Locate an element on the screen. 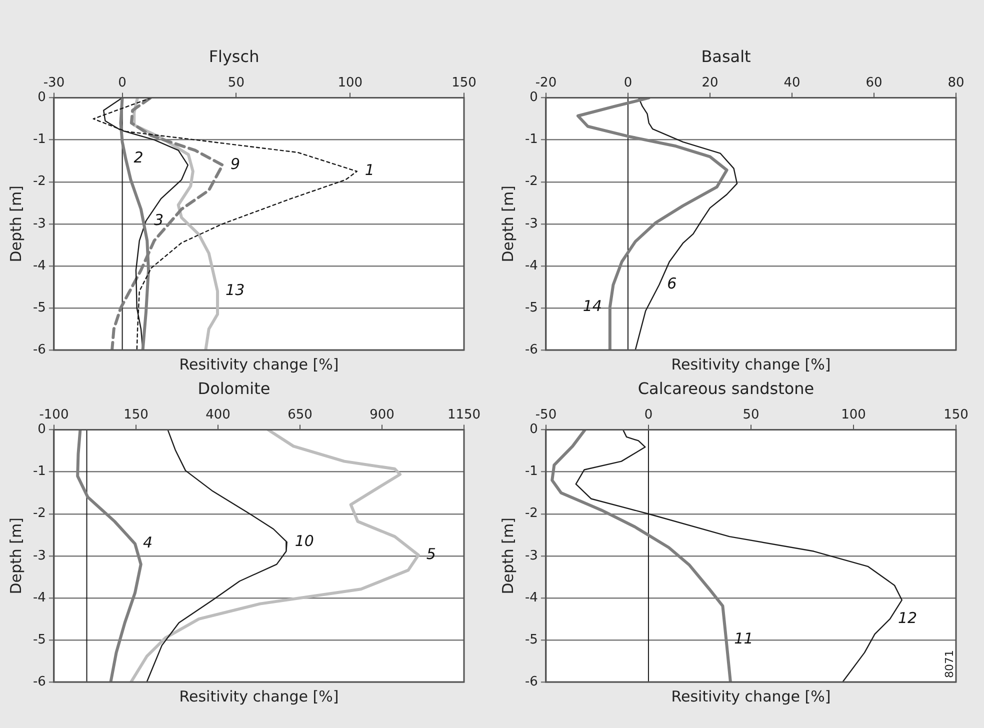 The width and height of the screenshot is (984, 728). x-tick-label: 650 is located at coordinates (300, 414).